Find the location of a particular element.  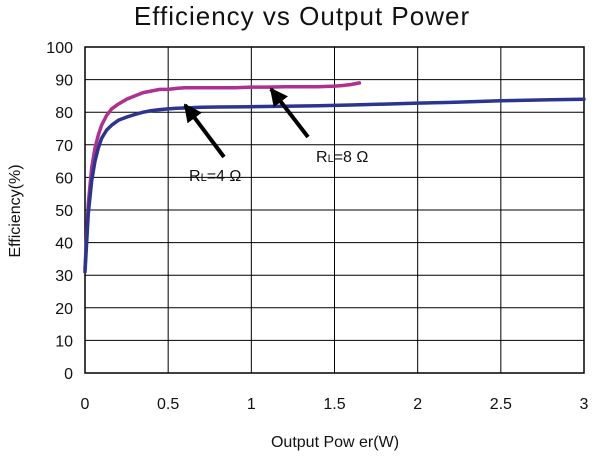

y-tick-label-2: 20 is located at coordinates (64, 309).